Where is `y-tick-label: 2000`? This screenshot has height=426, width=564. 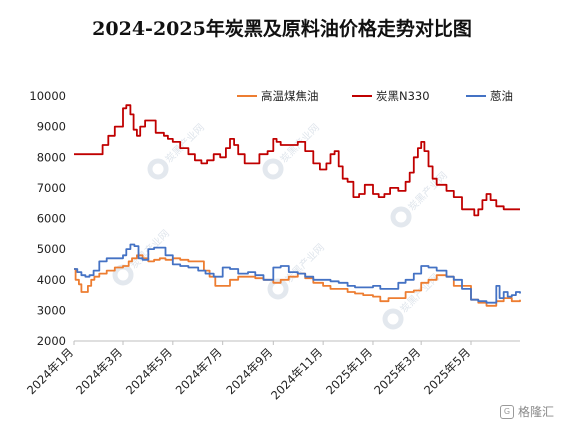 y-tick-label: 2000 is located at coordinates (51, 341).